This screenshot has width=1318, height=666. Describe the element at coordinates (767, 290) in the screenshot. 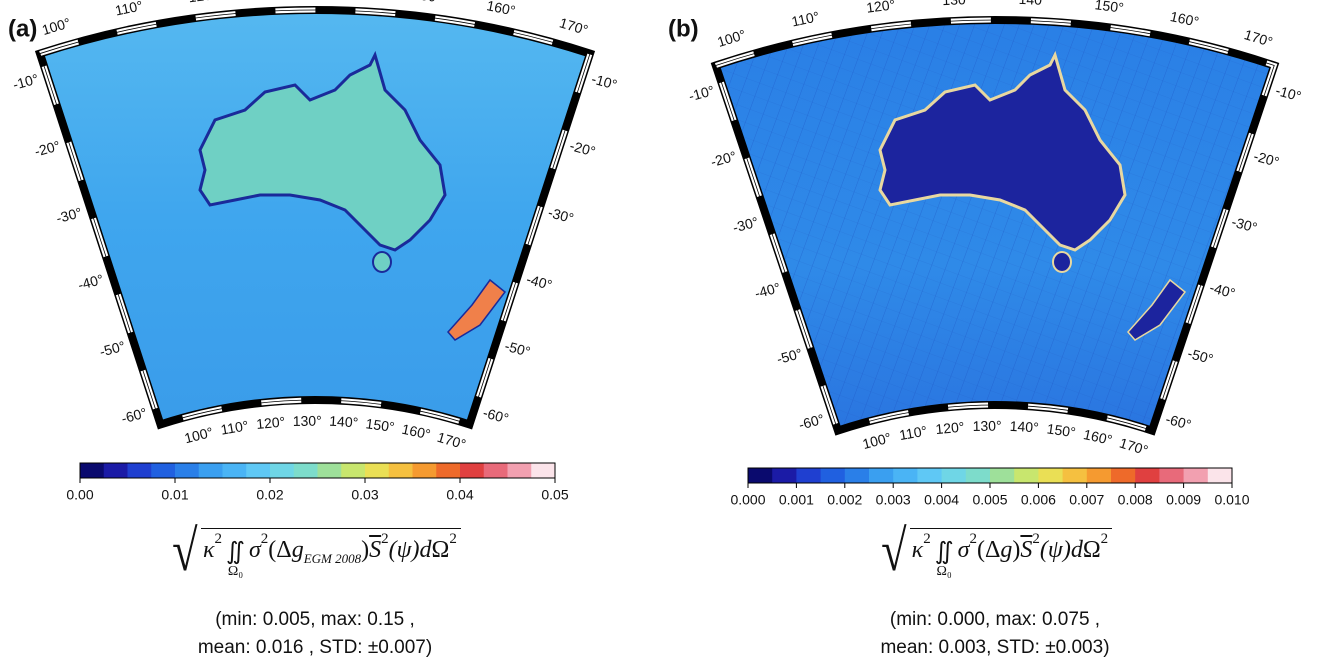

I see `lat-label-left: -40°` at that location.